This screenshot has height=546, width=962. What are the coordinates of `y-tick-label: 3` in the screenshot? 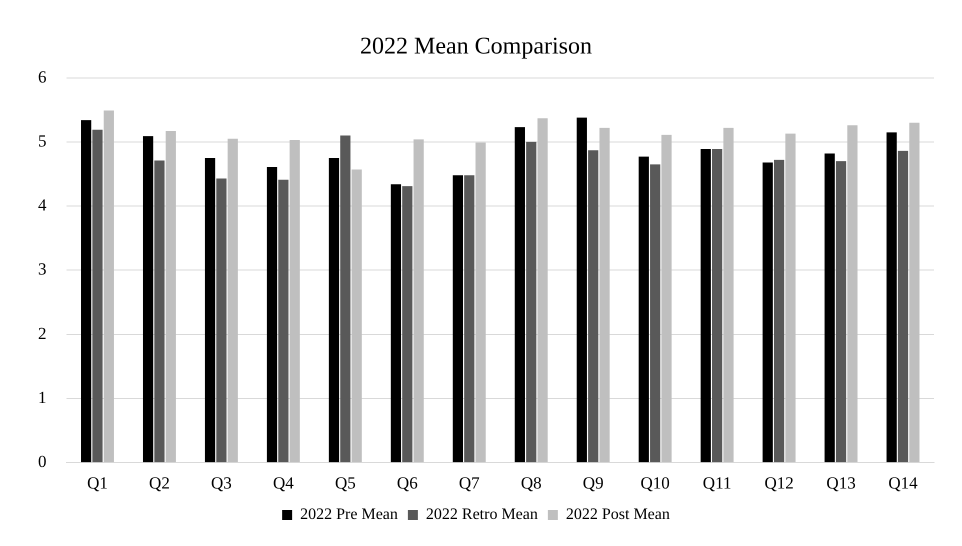 It's located at (42, 269).